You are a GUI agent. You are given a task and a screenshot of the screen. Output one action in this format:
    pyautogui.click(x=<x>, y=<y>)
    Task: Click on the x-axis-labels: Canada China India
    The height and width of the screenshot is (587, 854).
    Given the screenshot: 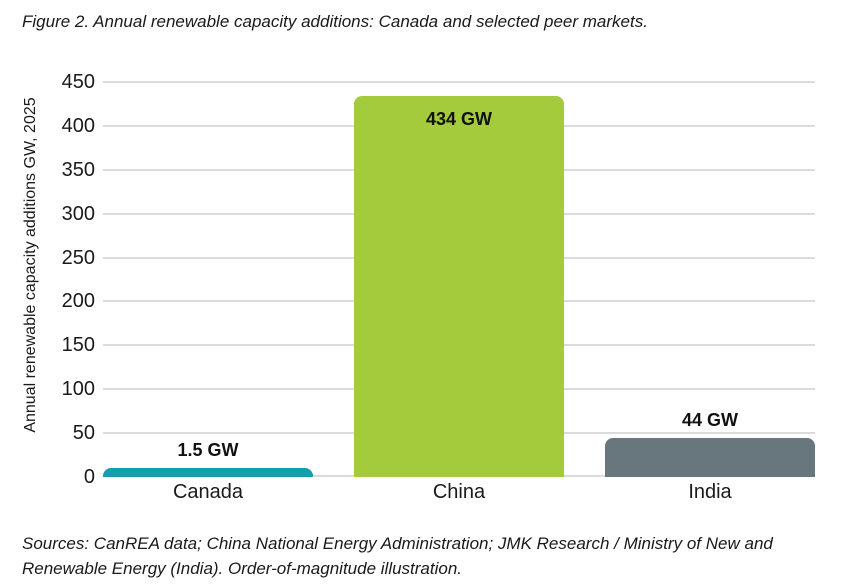 What is the action you would take?
    pyautogui.click(x=459, y=495)
    